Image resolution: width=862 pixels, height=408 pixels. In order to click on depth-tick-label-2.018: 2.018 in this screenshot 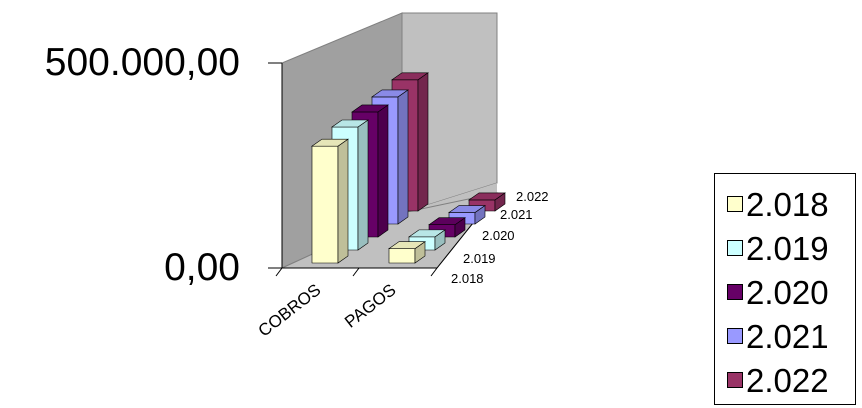, I will do `click(467, 278)`.